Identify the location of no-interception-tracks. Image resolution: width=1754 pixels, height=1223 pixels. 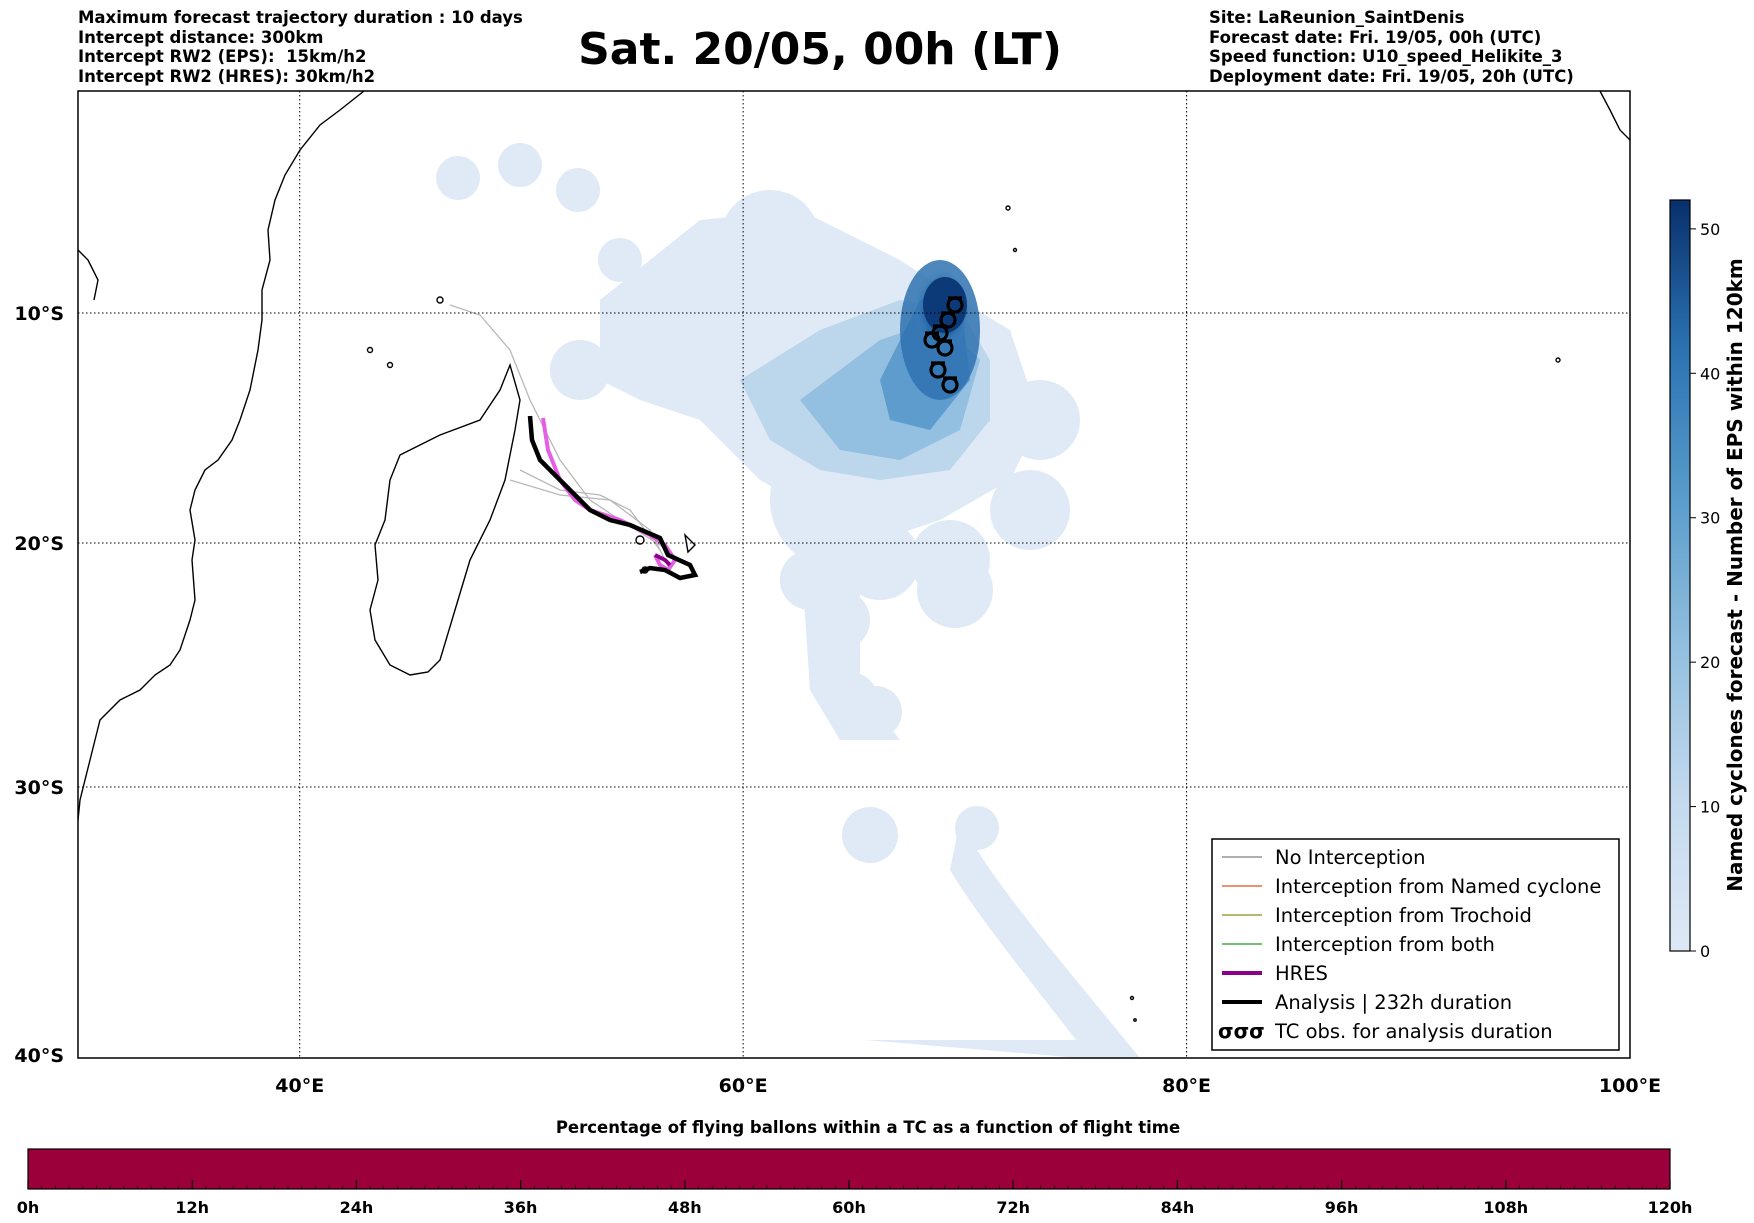
(565, 437).